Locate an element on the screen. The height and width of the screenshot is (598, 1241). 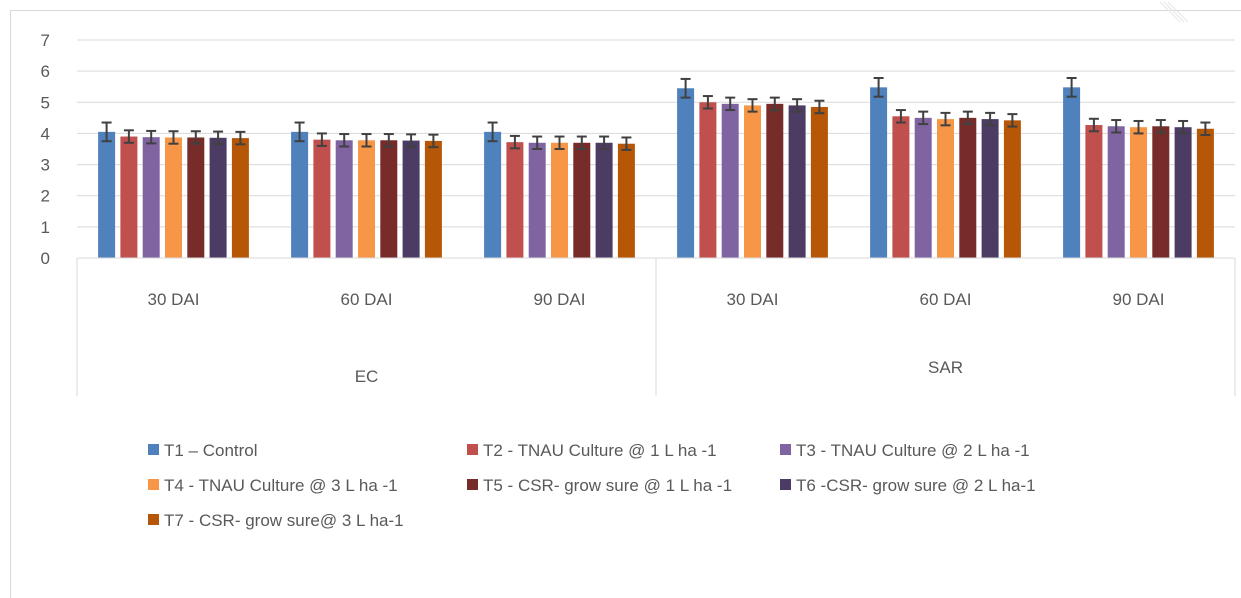
legend-item: T6 -CSR- grow sure @ 2 L ha-1 is located at coordinates (908, 485).